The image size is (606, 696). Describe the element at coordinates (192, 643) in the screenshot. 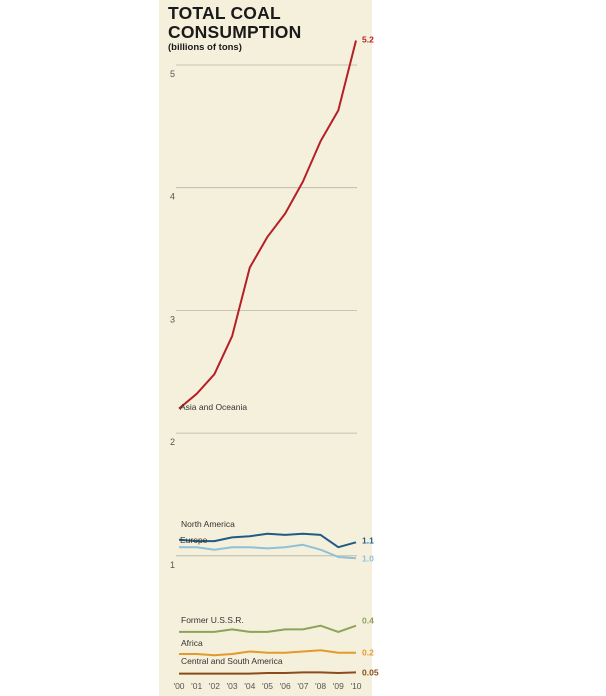

I see `series-name-label: Africa` at that location.